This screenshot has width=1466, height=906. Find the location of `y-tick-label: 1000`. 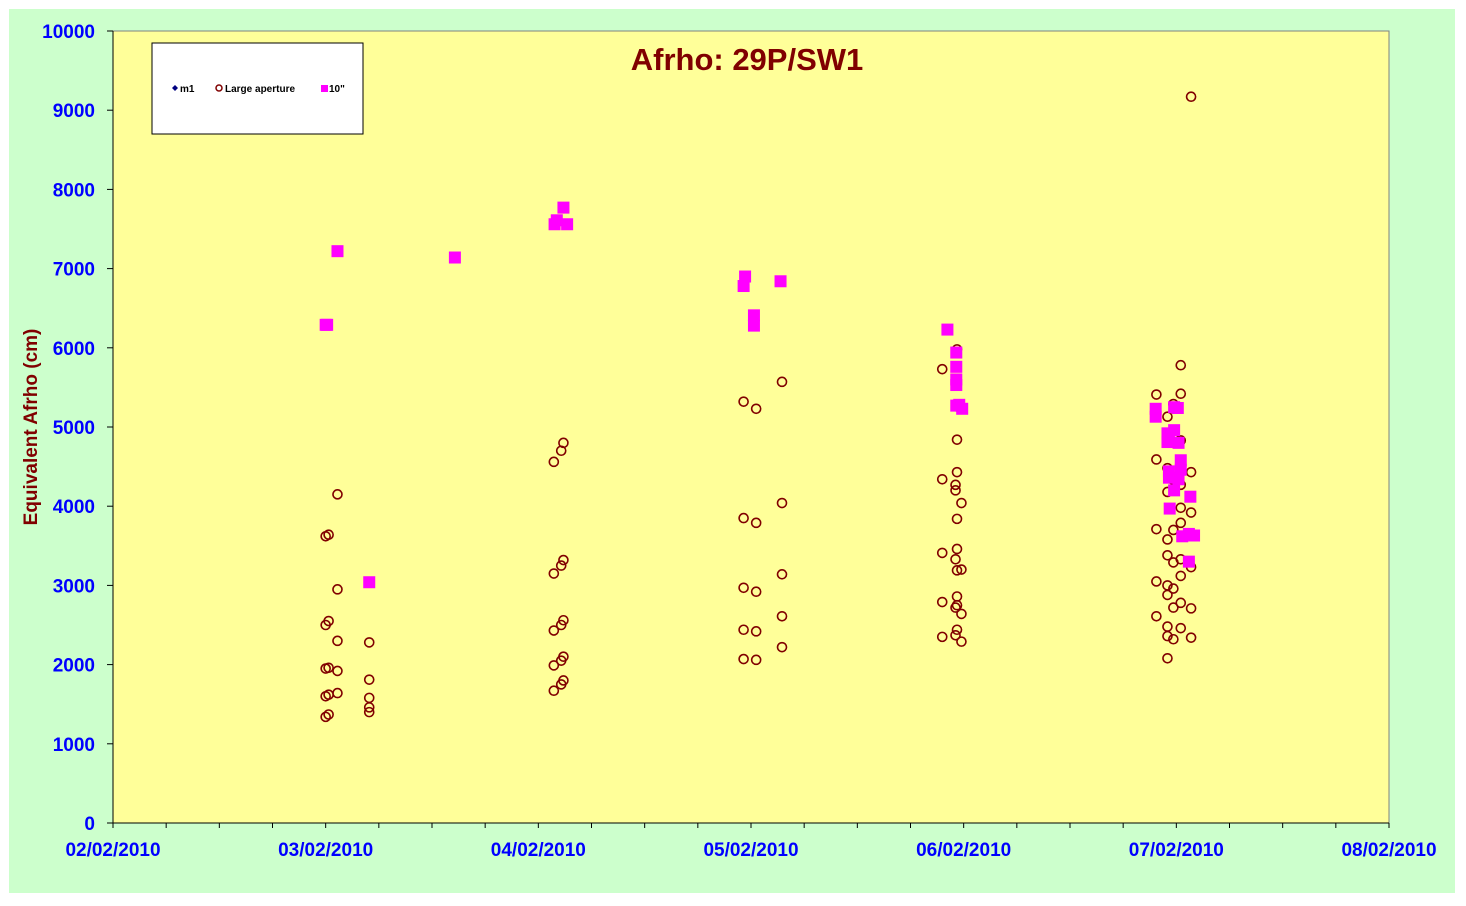

y-tick-label: 1000 is located at coordinates (74, 745).